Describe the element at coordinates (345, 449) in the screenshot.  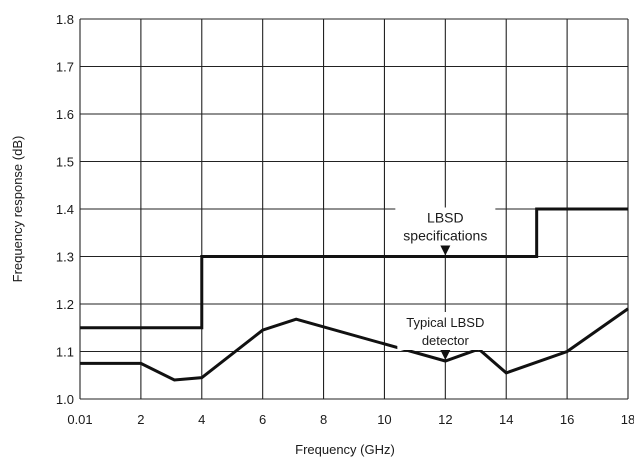
I see `x-axis-title: Frequency (GHz)` at that location.